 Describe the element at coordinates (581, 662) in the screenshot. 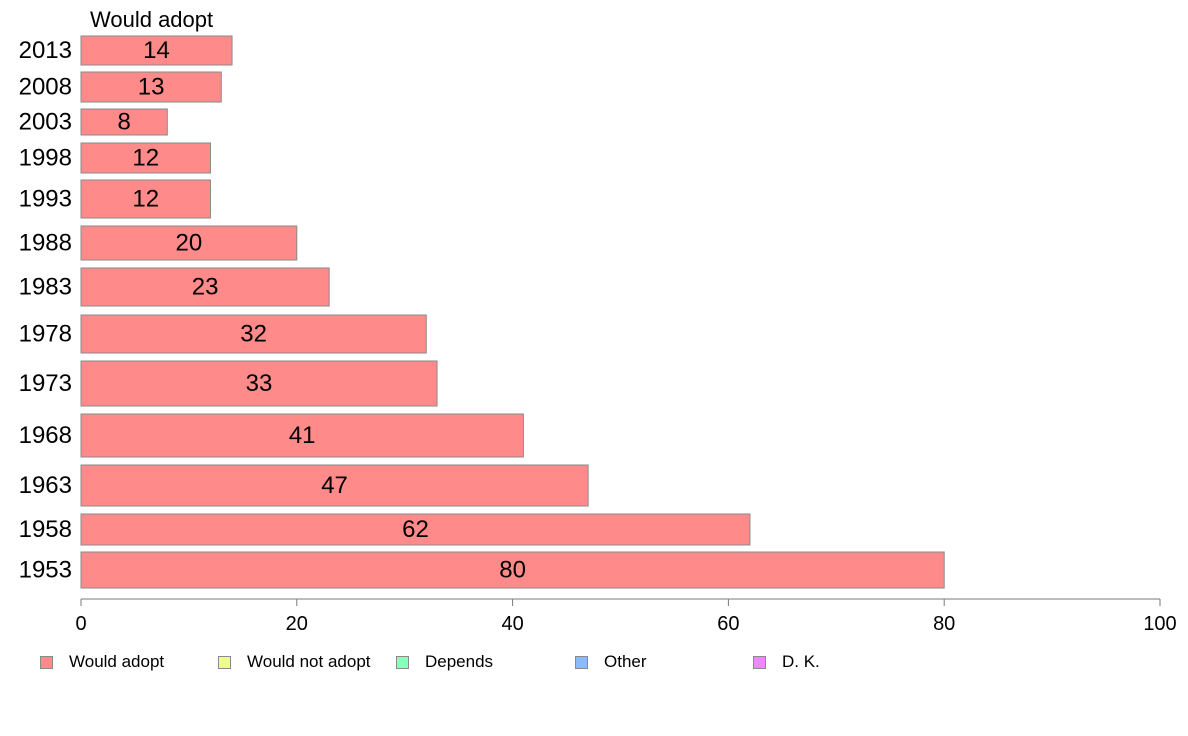

I see `legend-swatch-other` at that location.